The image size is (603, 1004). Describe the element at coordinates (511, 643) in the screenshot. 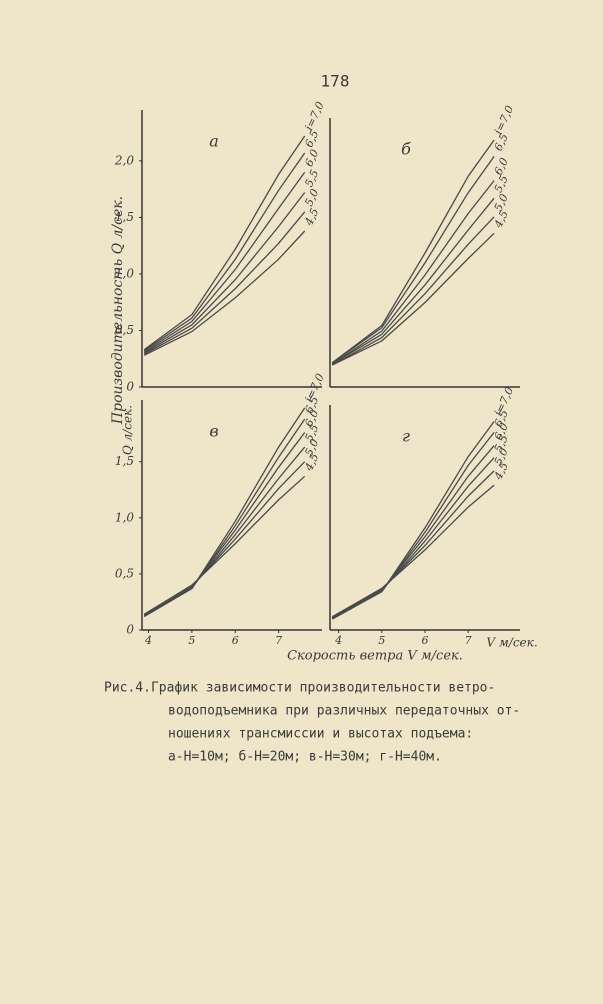

I see `x-unit-label: V м/сек.` at that location.